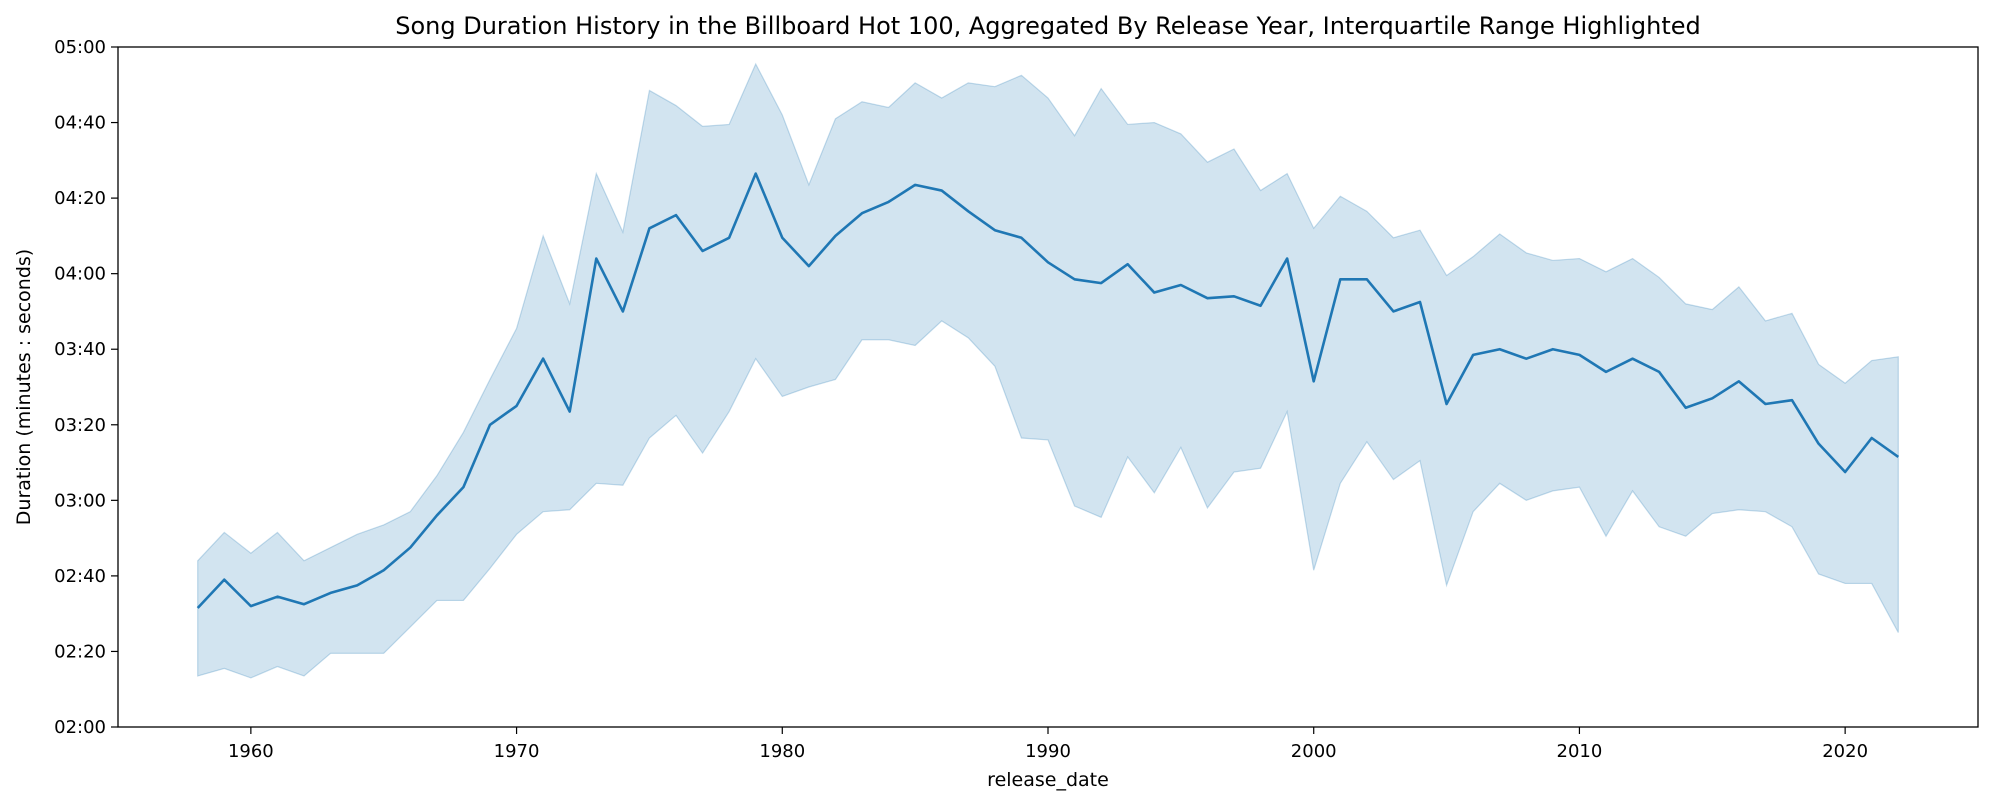 The width and height of the screenshot is (1992, 805). I want to click on y-axis-label: Duration (minutes : seconds), so click(24, 387).